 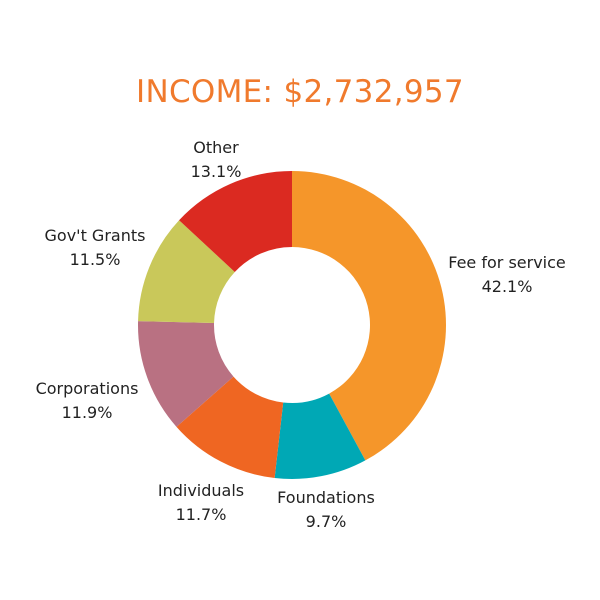 I want to click on slice-foundations, so click(x=320, y=436).